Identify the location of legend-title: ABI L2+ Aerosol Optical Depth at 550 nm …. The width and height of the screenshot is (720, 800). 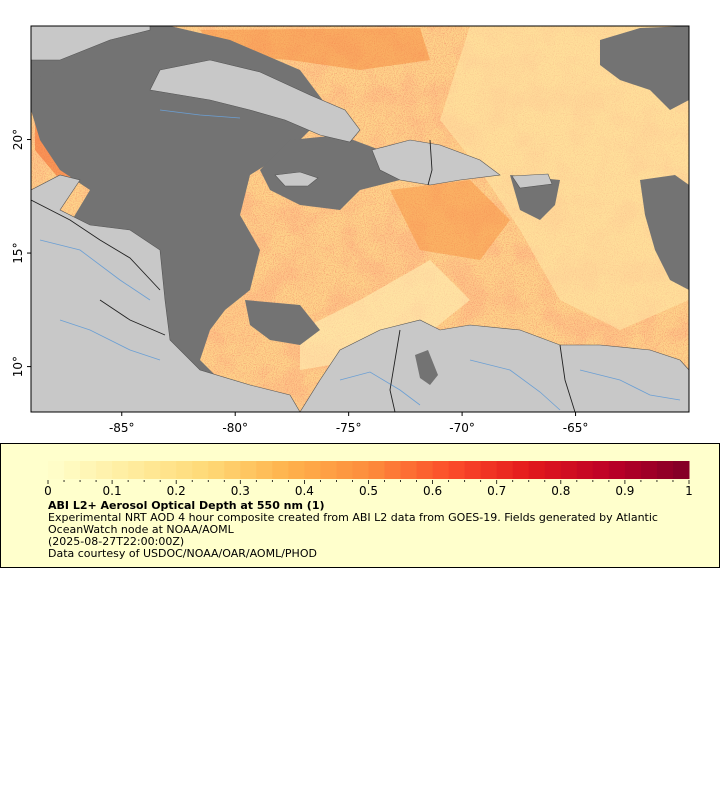
(186, 505).